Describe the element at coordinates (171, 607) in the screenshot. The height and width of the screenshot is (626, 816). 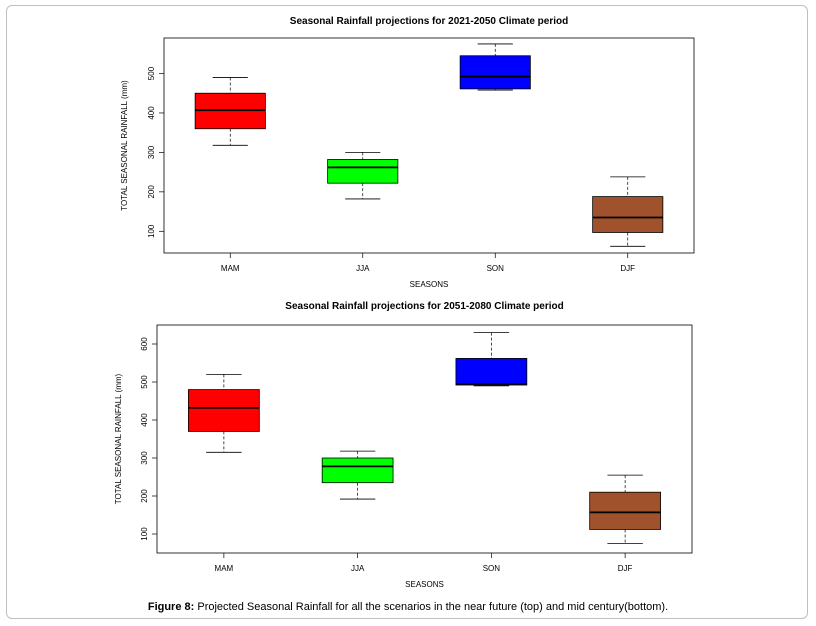
I see `caption-label: Figure 8:` at that location.